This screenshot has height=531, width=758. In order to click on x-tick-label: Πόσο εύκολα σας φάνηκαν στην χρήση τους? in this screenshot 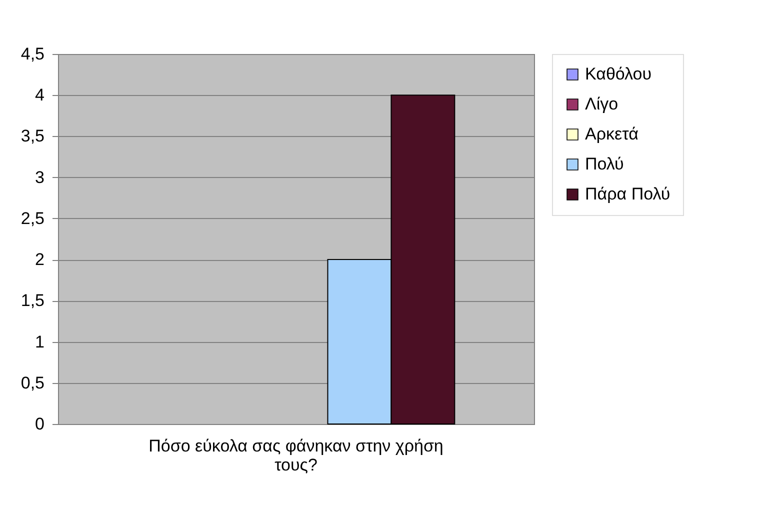, I will do `click(296, 455)`.